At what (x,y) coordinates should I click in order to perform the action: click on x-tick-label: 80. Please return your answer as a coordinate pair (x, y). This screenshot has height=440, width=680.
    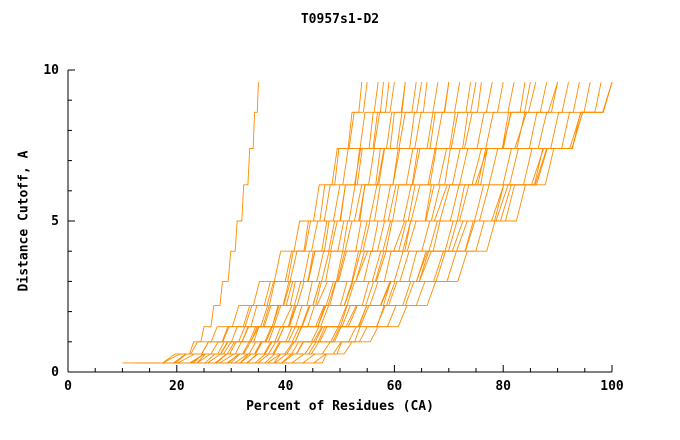
    Looking at the image, I should click on (503, 386).